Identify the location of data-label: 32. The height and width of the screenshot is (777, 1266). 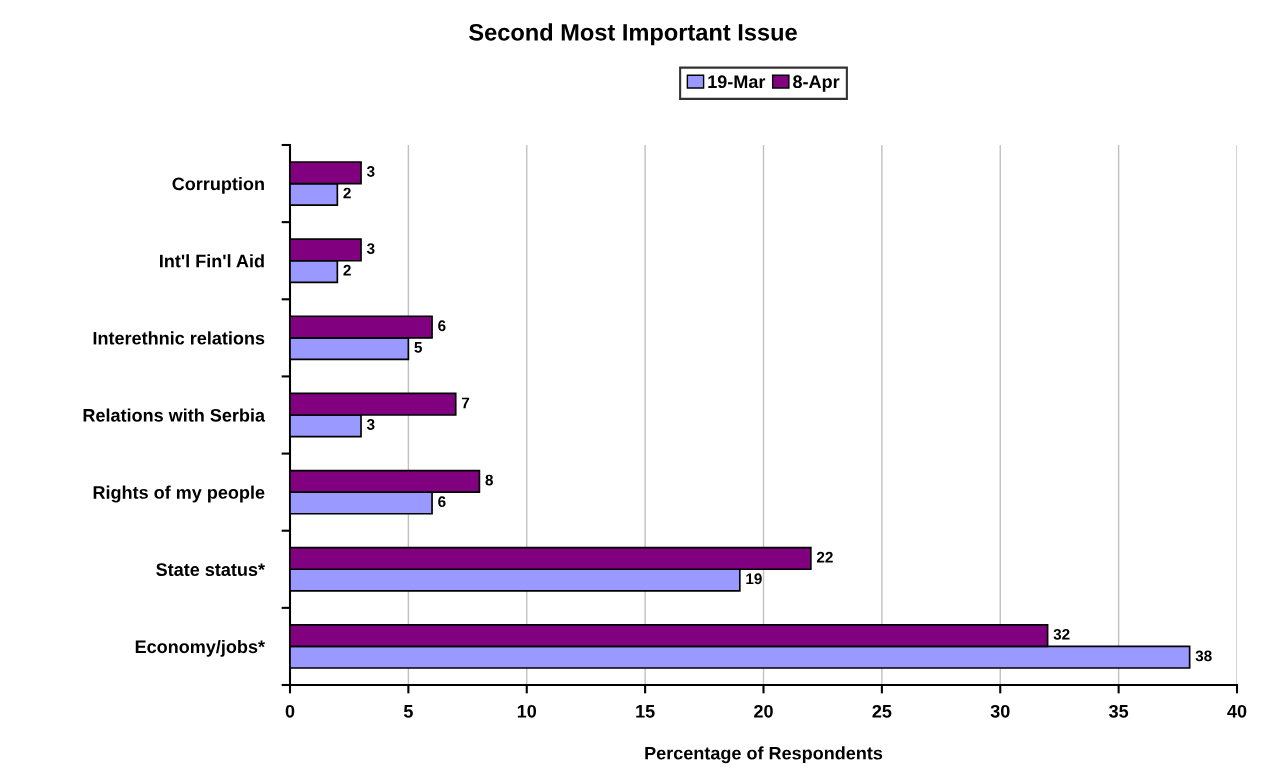
(1061, 634).